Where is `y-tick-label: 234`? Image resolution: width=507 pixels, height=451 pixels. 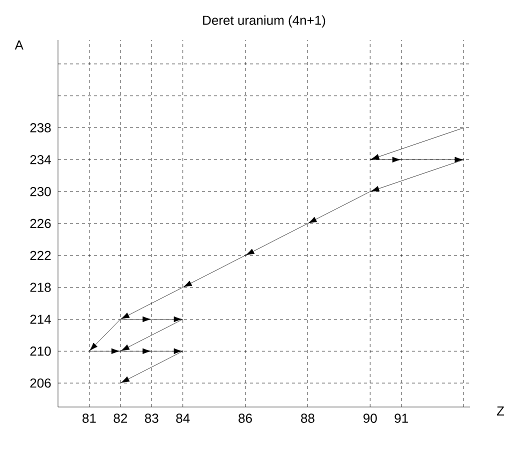
y-tick-label: 234 is located at coordinates (40, 159).